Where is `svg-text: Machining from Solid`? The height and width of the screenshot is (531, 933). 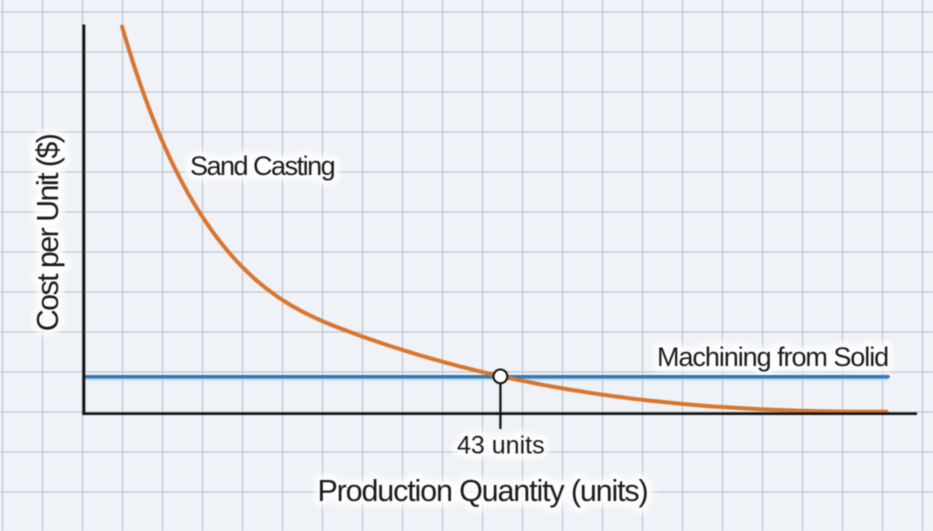
svg-text: Machining from Solid is located at coordinates (772, 357).